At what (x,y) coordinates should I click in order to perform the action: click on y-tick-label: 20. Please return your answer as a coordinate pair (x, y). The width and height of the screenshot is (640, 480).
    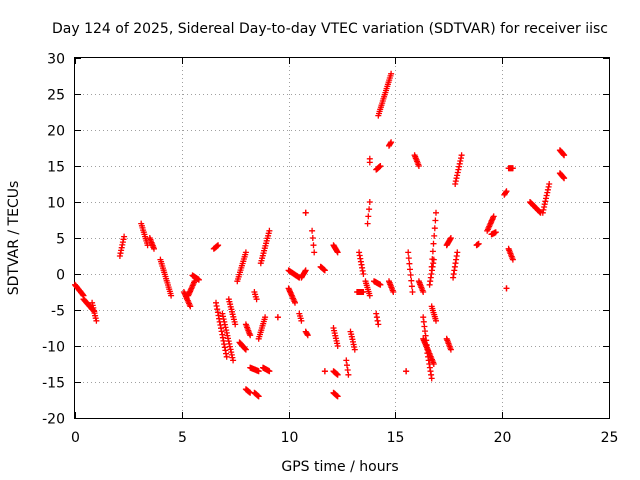
    Looking at the image, I should click on (56, 132).